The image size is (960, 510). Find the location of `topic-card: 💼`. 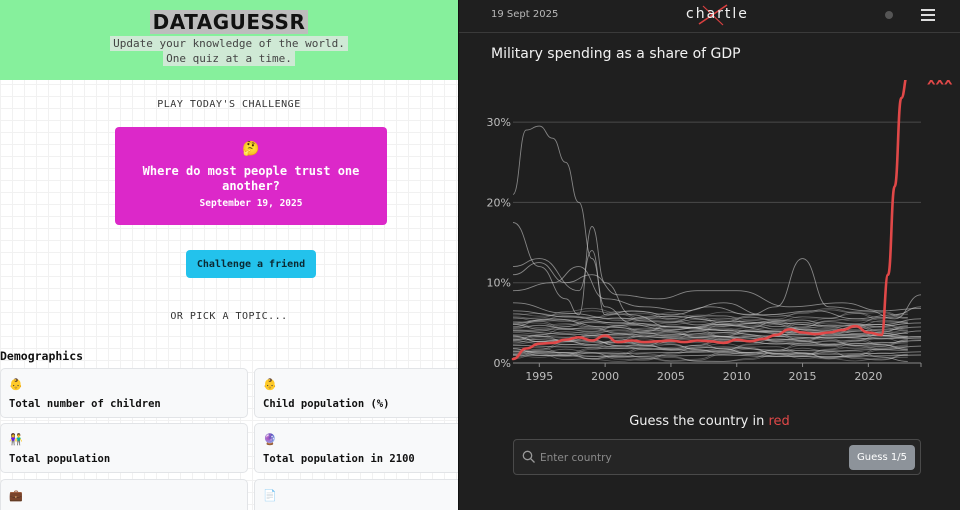

topic-card: 💼 is located at coordinates (124, 494).